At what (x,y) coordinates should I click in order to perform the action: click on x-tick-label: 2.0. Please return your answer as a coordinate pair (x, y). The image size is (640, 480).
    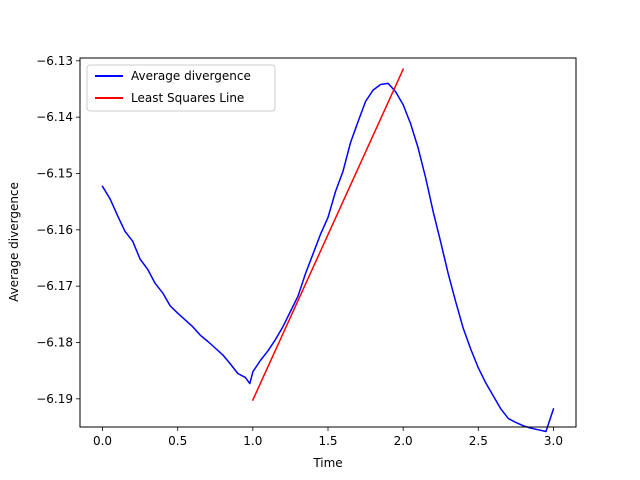
    Looking at the image, I should click on (403, 441).